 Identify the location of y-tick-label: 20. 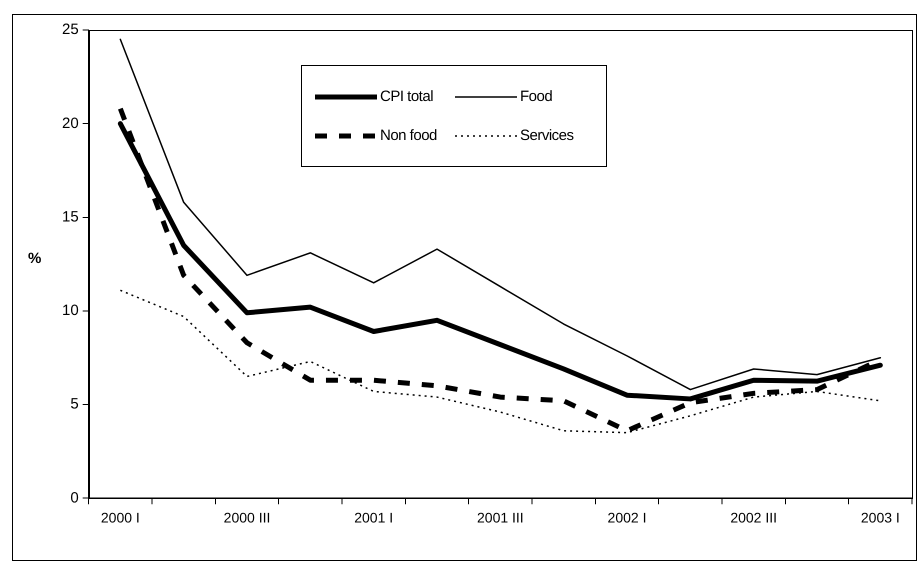
(70, 123).